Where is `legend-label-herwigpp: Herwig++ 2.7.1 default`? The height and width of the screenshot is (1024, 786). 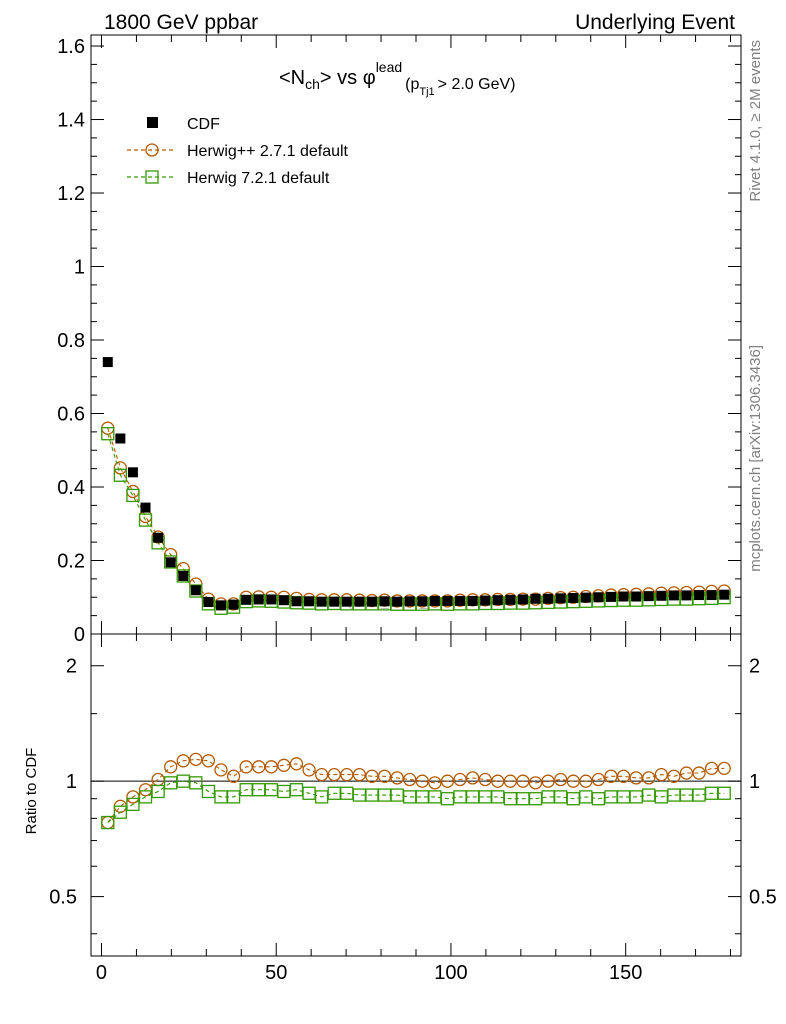 legend-label-herwigpp: Herwig++ 2.7.1 default is located at coordinates (268, 151).